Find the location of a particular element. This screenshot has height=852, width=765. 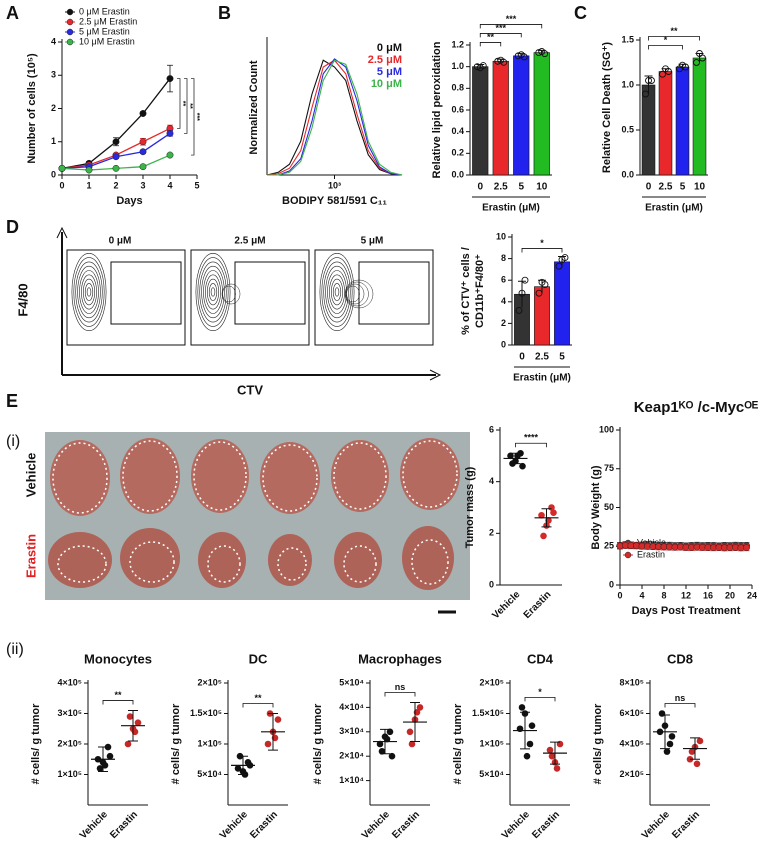

y-tick-label: 4 is located at coordinates (53, 41).